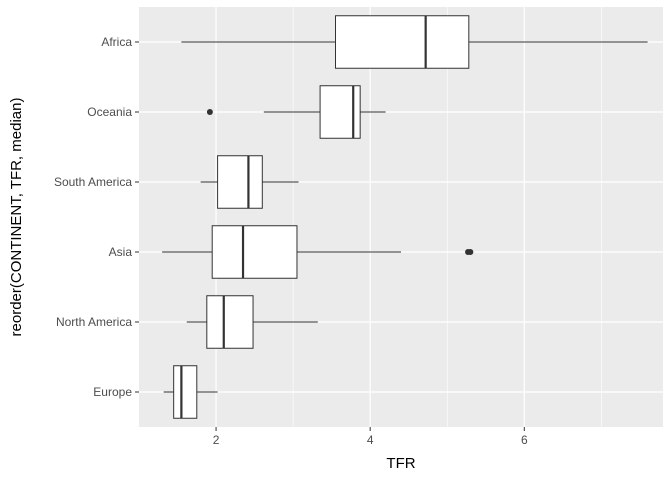 This screenshot has height=480, width=672. I want to click on y-tick-label: Africa, so click(116, 42).